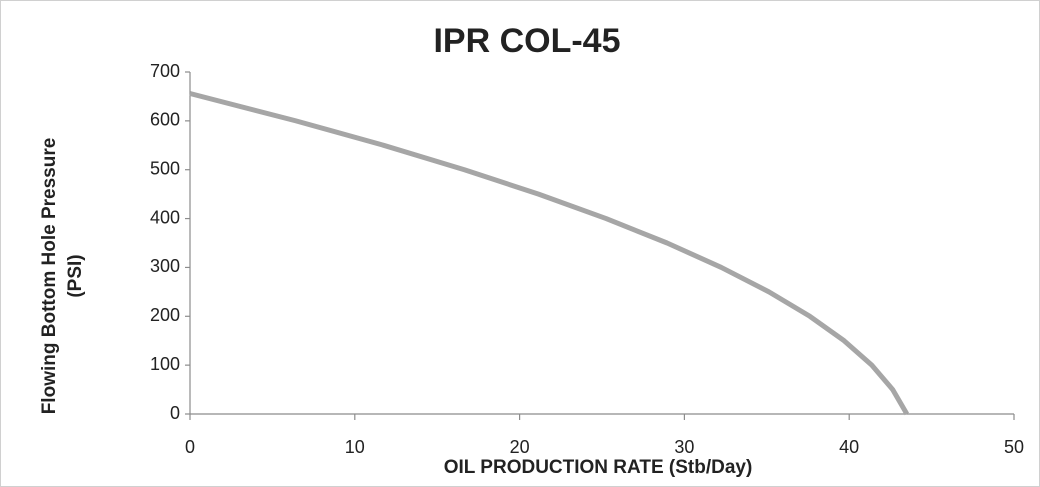 The height and width of the screenshot is (487, 1040). I want to click on x-axis-label: OIL PRODUCTION RATE (Stb/Day), so click(598, 467).